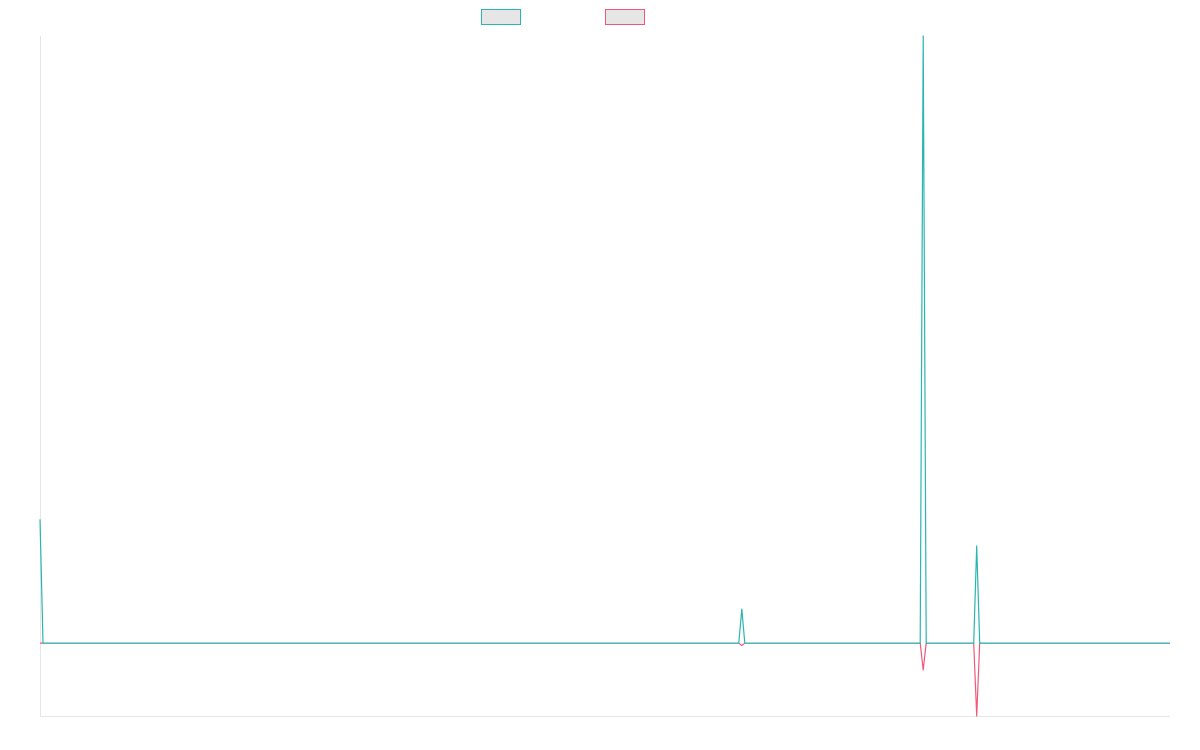 The height and width of the screenshot is (750, 1200). What do you see at coordinates (600, 18) in the screenshot?
I see `legend` at bounding box center [600, 18].